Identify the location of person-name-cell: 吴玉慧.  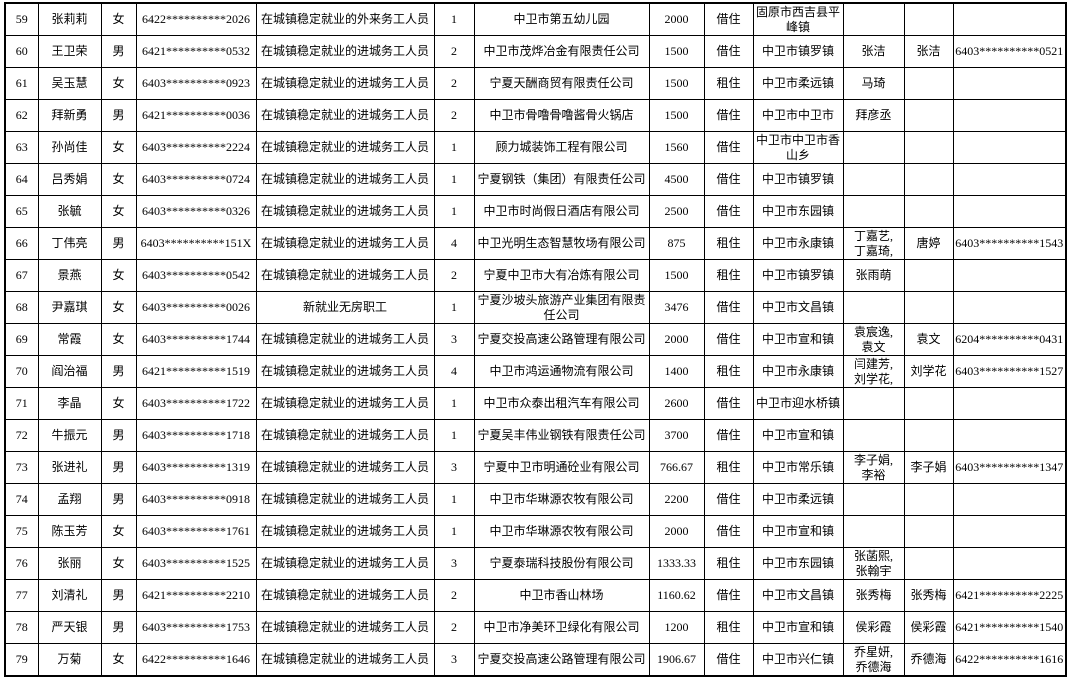
(69, 83).